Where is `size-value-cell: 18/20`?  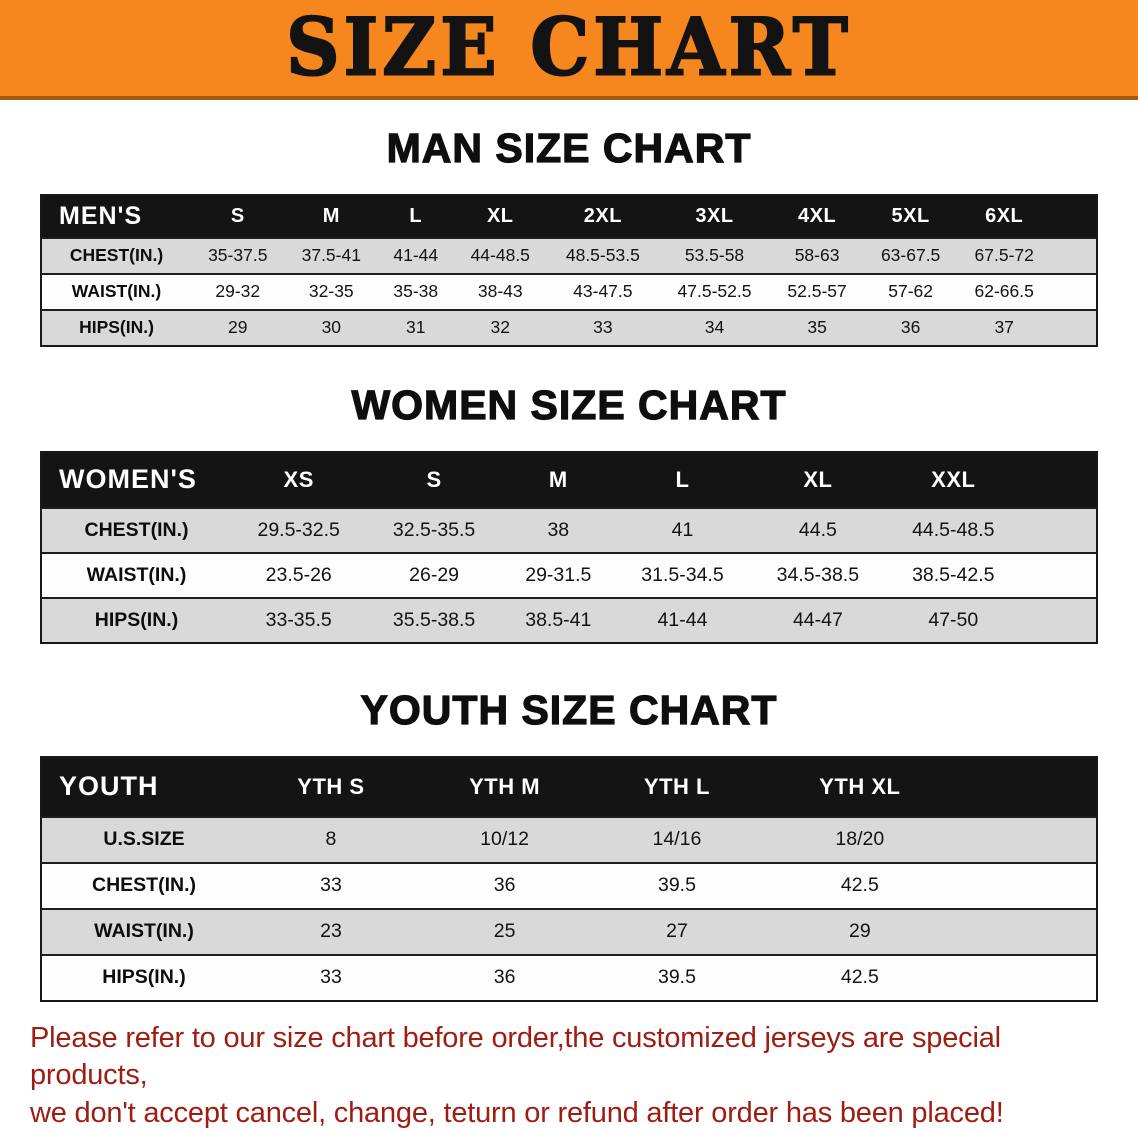
size-value-cell: 18/20 is located at coordinates (860, 839).